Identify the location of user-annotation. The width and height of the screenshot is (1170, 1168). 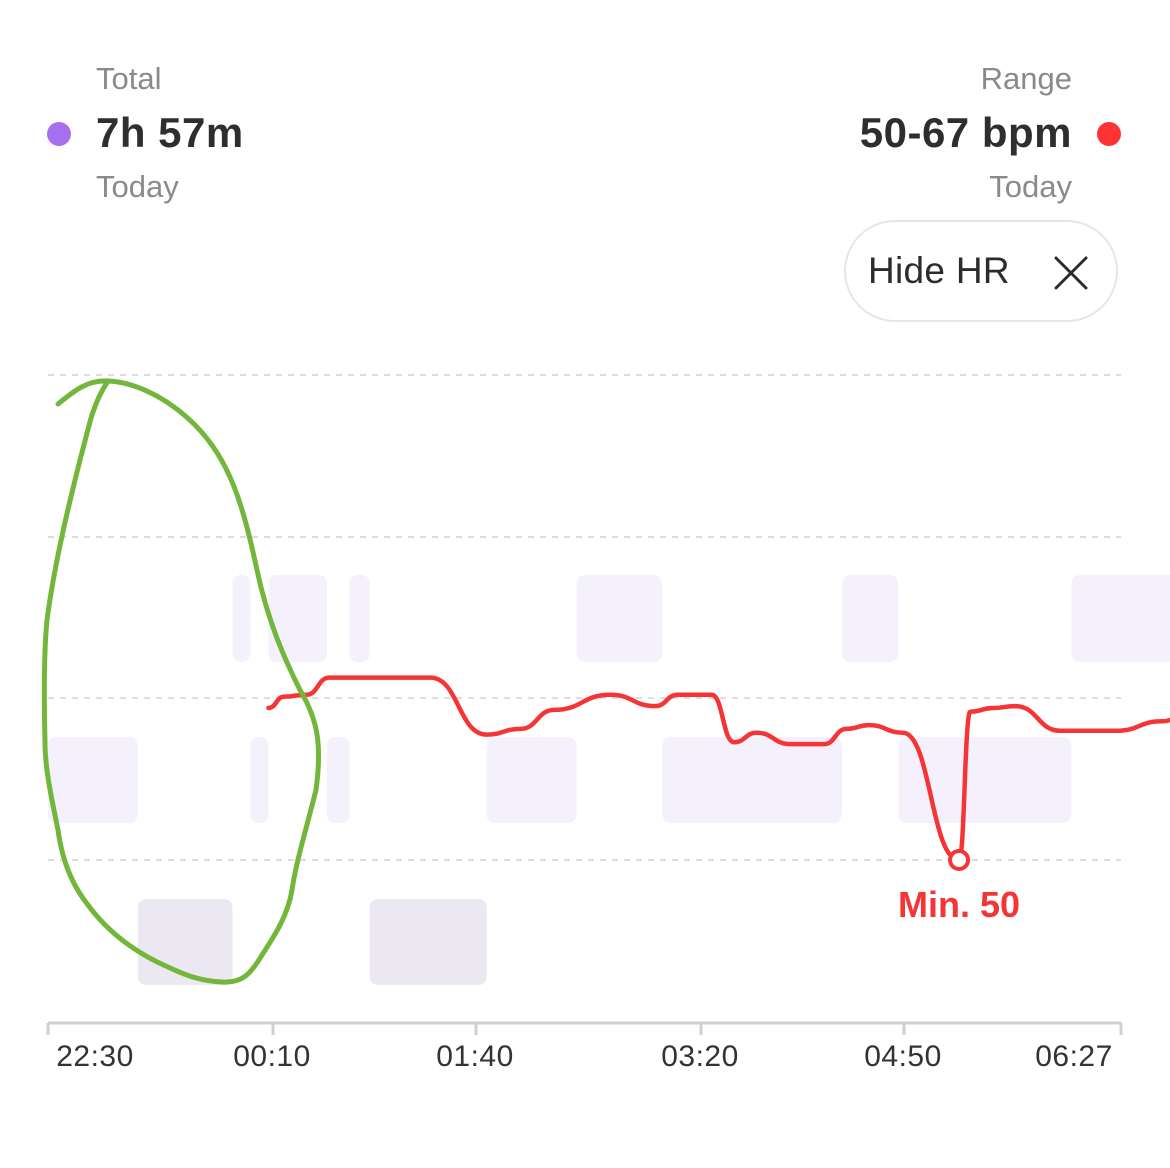
(181, 681).